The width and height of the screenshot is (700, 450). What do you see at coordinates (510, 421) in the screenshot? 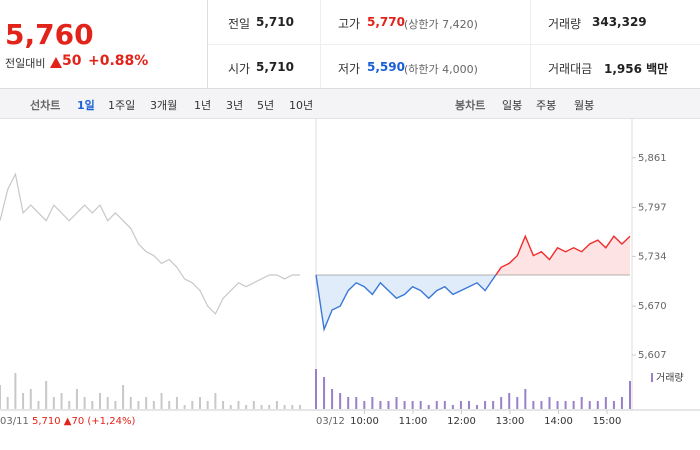
I see `x-tick-label: 13:00` at bounding box center [510, 421].